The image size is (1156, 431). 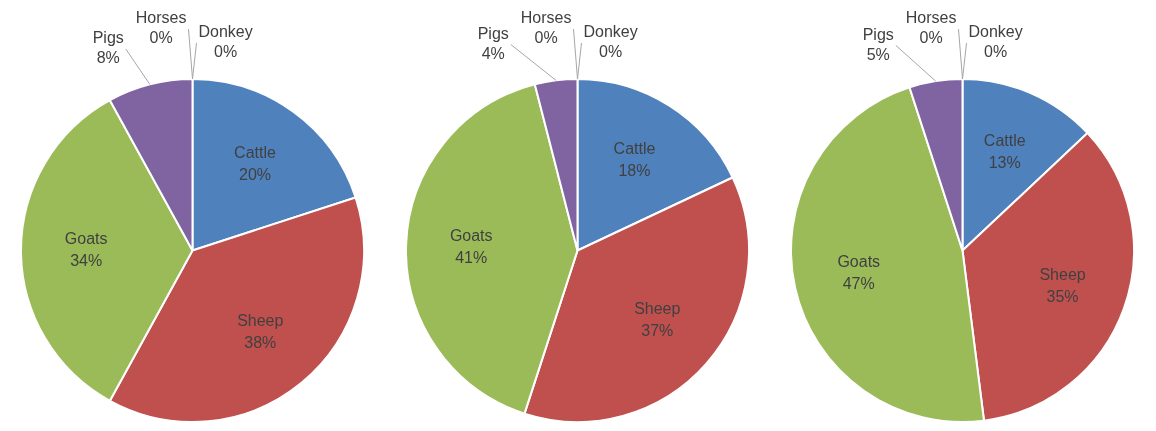 I want to click on data-label: 47%, so click(x=858, y=284).